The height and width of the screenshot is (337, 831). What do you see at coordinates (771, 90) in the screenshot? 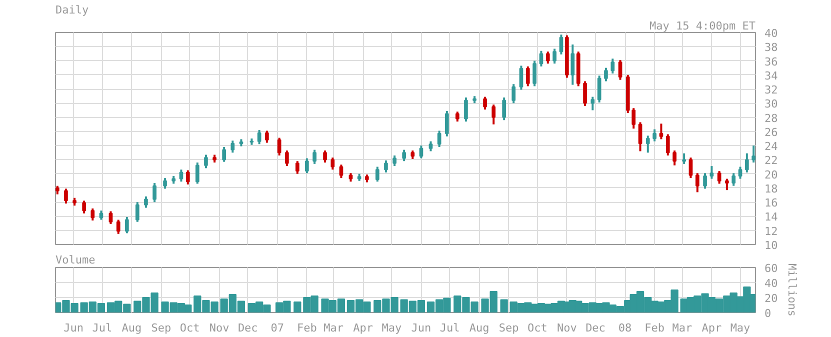
I see `y-tick-label: 32` at bounding box center [771, 90].